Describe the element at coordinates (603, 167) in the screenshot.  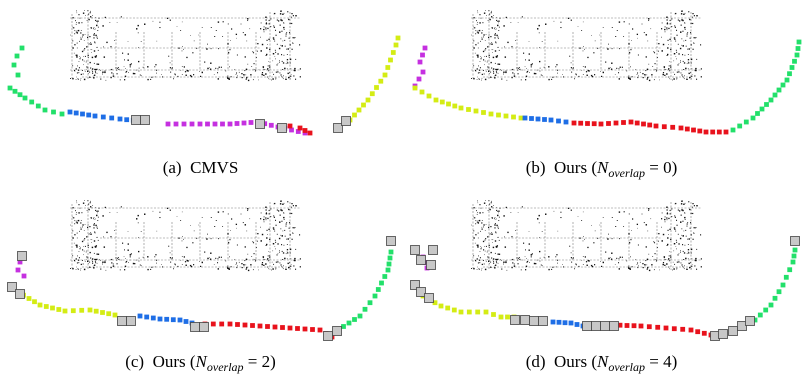
I see `caption-b-n: N` at that location.